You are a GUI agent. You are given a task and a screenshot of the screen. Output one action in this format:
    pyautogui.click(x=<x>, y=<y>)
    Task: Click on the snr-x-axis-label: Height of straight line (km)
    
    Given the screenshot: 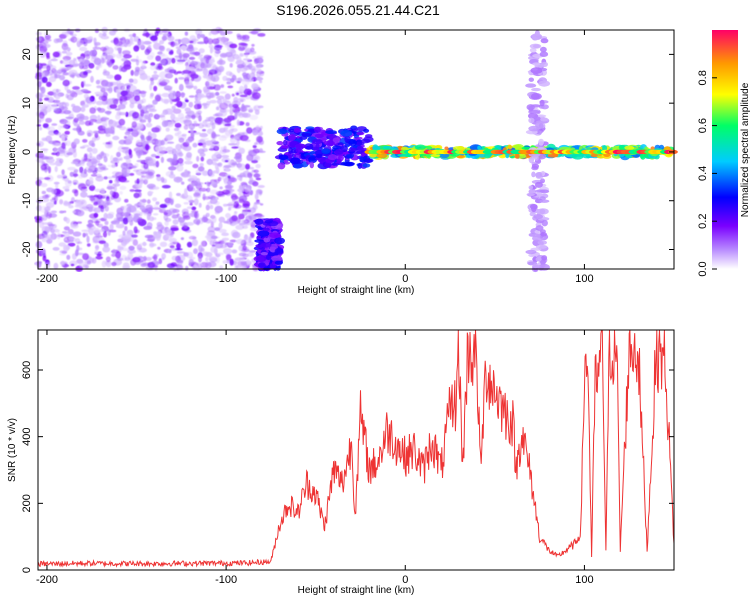 What is the action you would take?
    pyautogui.click(x=356, y=590)
    